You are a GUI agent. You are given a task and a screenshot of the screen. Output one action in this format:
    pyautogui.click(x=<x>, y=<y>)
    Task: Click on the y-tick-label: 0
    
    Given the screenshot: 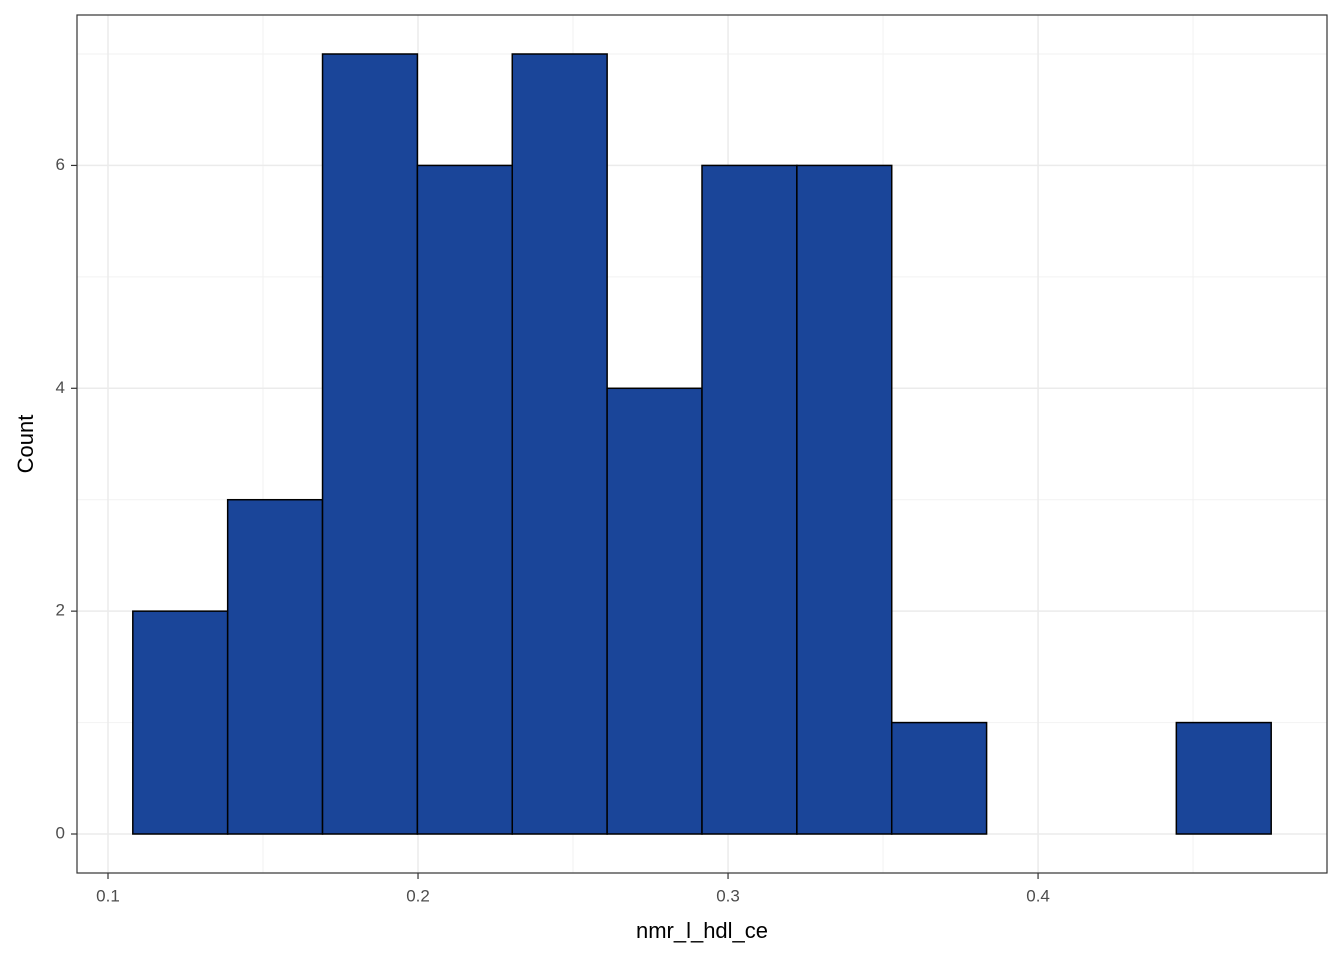 What is the action you would take?
    pyautogui.click(x=60, y=832)
    